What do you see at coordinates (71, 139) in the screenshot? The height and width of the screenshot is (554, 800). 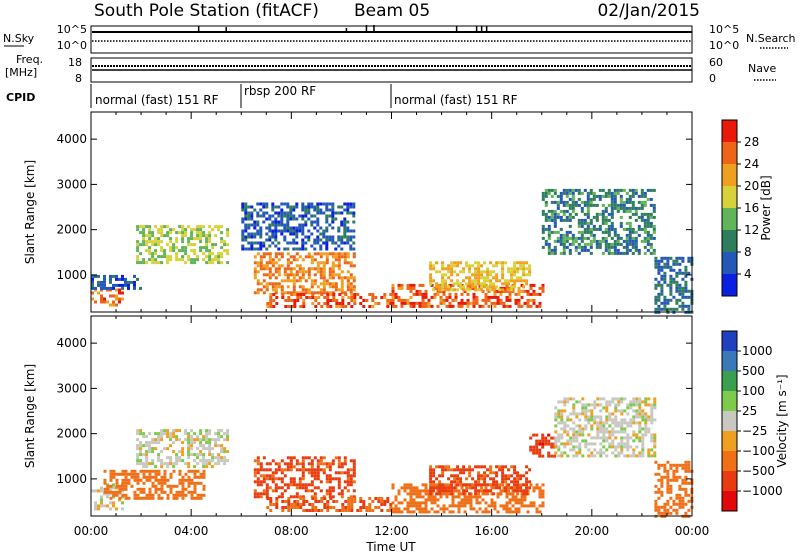 I see `y-tick-label: 4000` at bounding box center [71, 139].